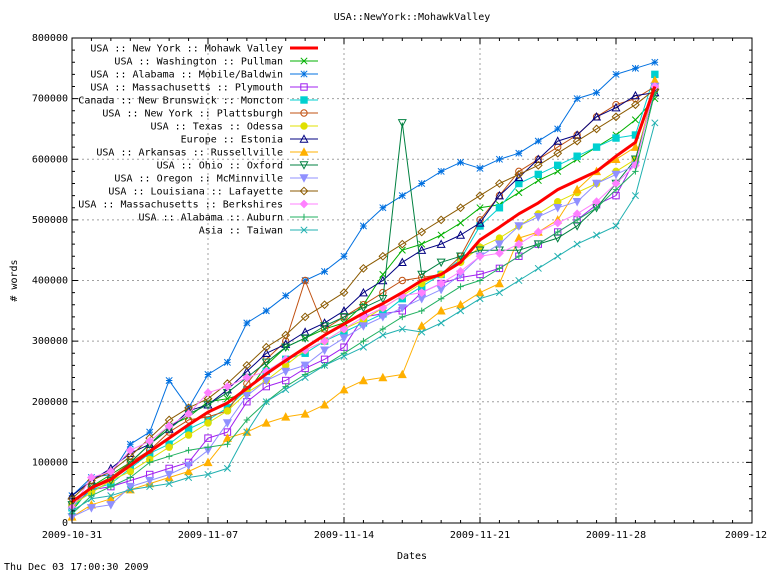 This screenshot has height=576, width=768. Describe the element at coordinates (412, 556) in the screenshot. I see `x-axis-label: Dates` at that location.